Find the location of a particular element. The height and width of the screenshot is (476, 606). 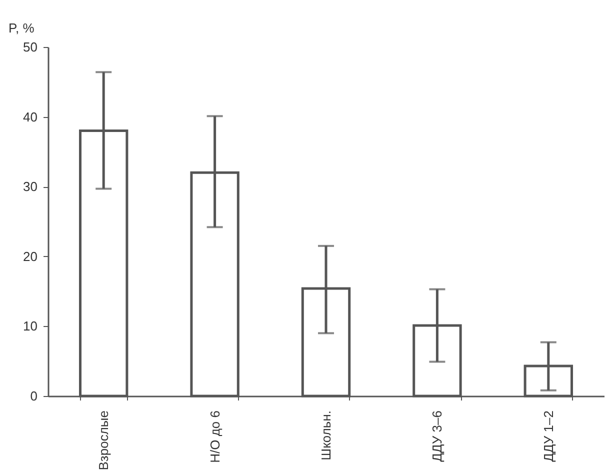

y-tick-label: 50 is located at coordinates (30, 47).